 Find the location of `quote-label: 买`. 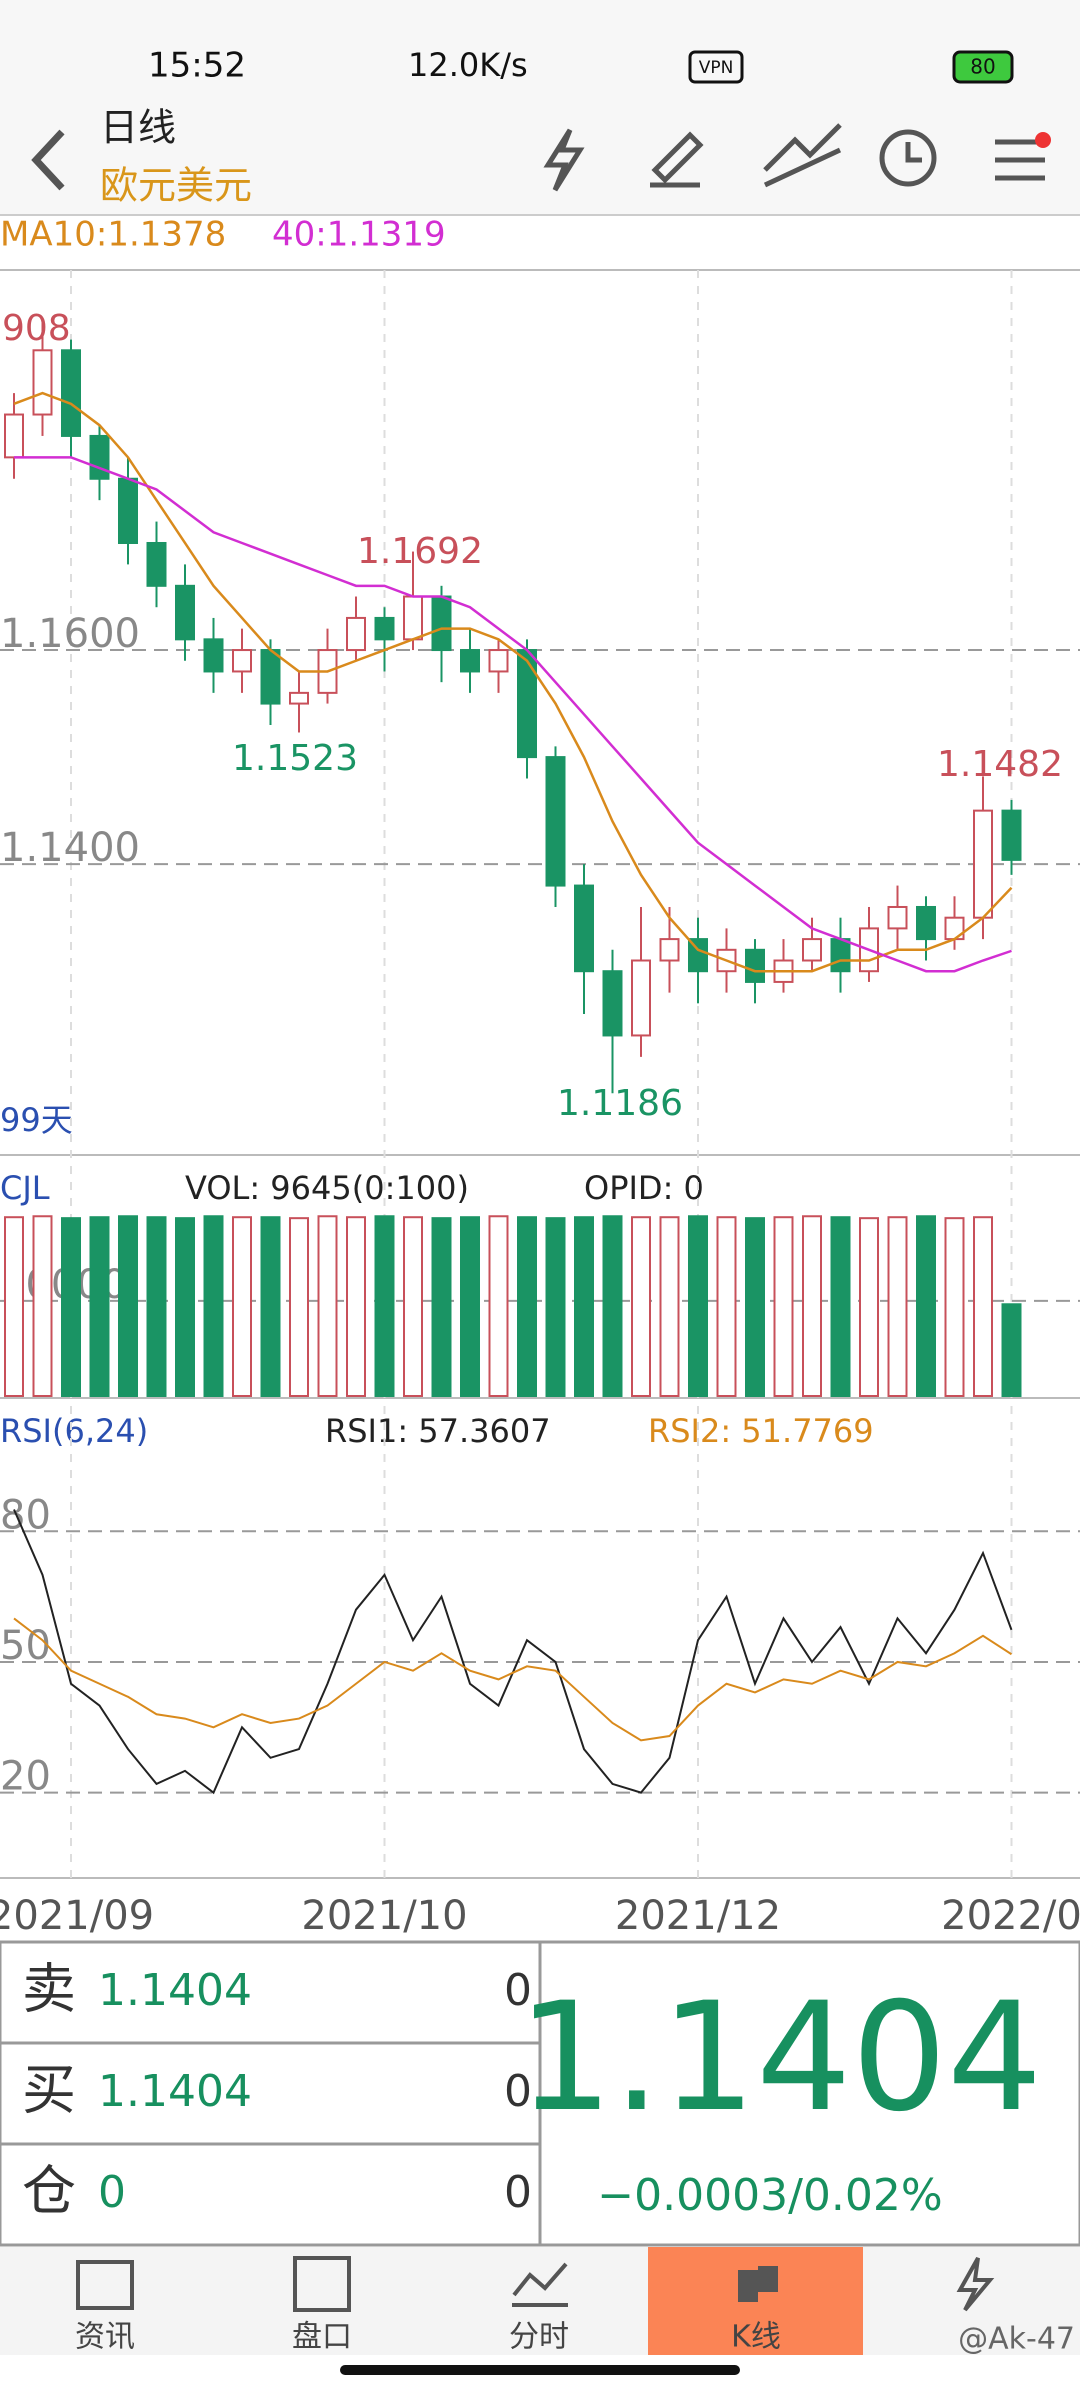

quote-label: 买 is located at coordinates (49, 2090).